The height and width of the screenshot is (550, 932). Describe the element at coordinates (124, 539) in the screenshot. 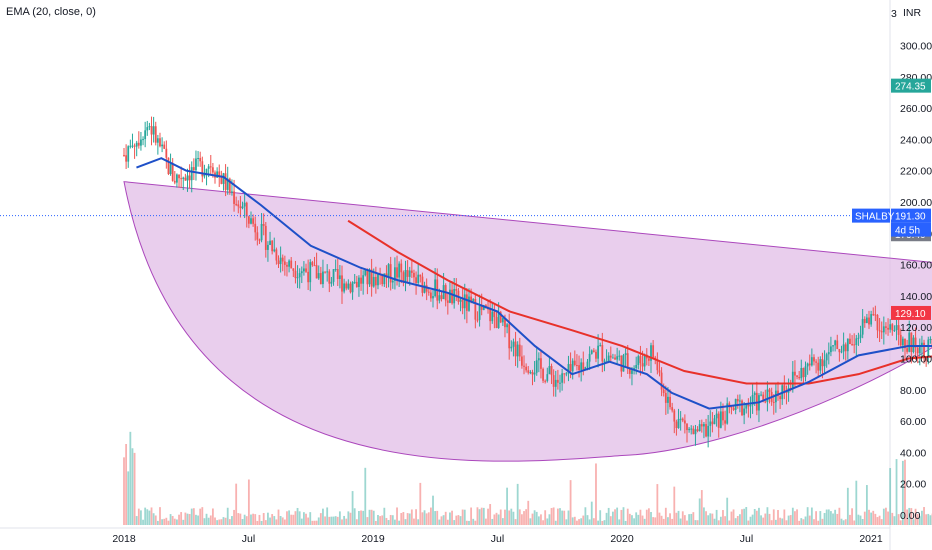

I see `x-tick-label: 2018` at that location.